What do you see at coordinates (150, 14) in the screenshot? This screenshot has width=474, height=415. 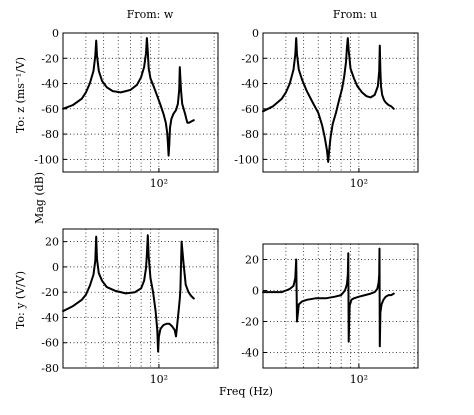 I see `col-title-w: From: w` at bounding box center [150, 14].